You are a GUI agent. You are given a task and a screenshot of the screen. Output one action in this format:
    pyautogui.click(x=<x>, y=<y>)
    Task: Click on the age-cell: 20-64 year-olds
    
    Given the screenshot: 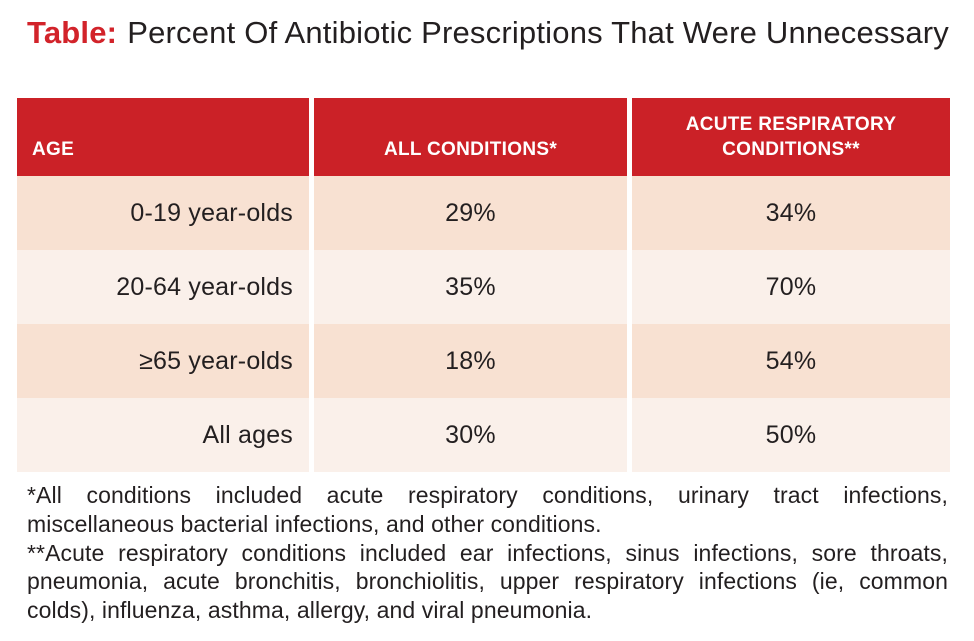 What is the action you would take?
    pyautogui.click(x=163, y=287)
    